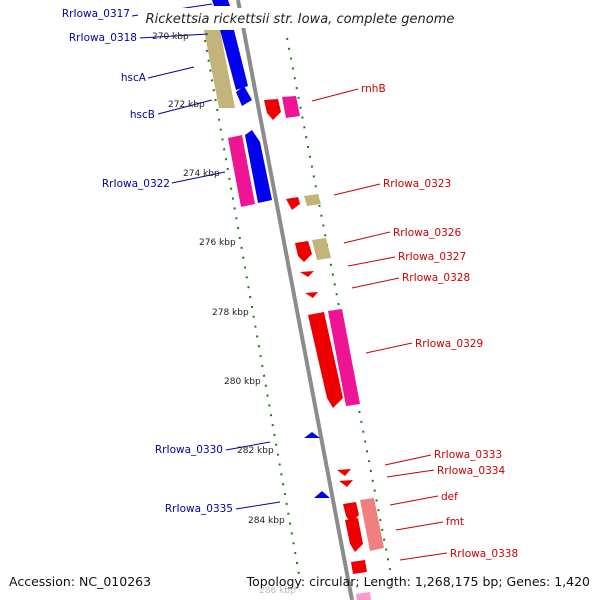  Describe the element at coordinates (468, 455) in the screenshot. I see `gene-label-rriowa-0333: RrIowa_0333` at that location.